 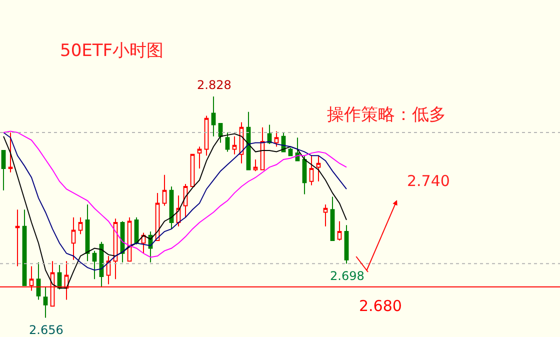 What do you see at coordinates (386, 115) in the screenshot?
I see `annotation: 操作策略：低多` at bounding box center [386, 115].